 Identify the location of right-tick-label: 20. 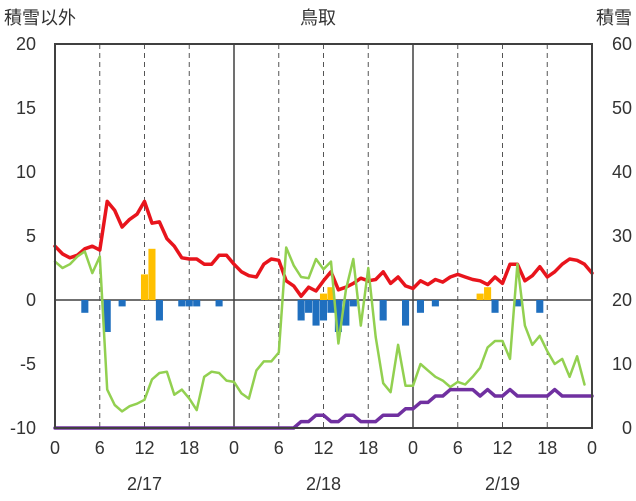
(622, 300).